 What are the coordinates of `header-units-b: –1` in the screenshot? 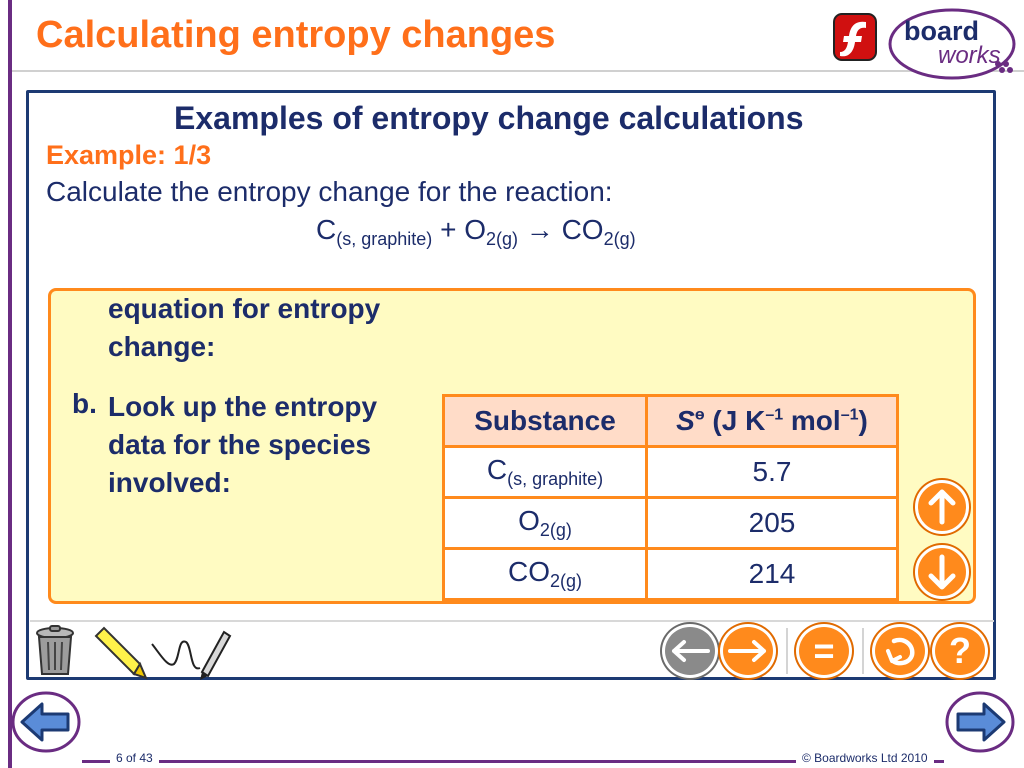 It's located at (774, 415).